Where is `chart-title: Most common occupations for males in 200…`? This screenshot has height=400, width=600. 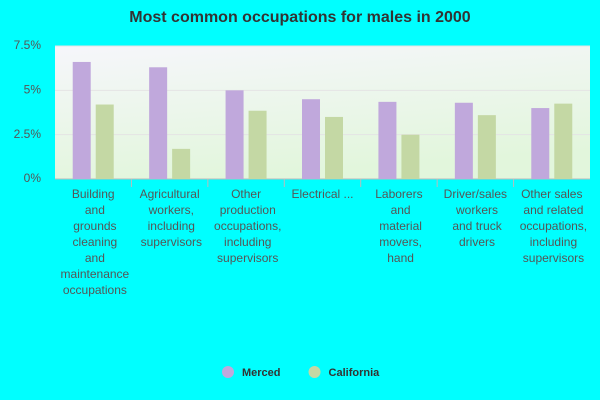 chart-title: Most common occupations for males in 200… is located at coordinates (300, 17).